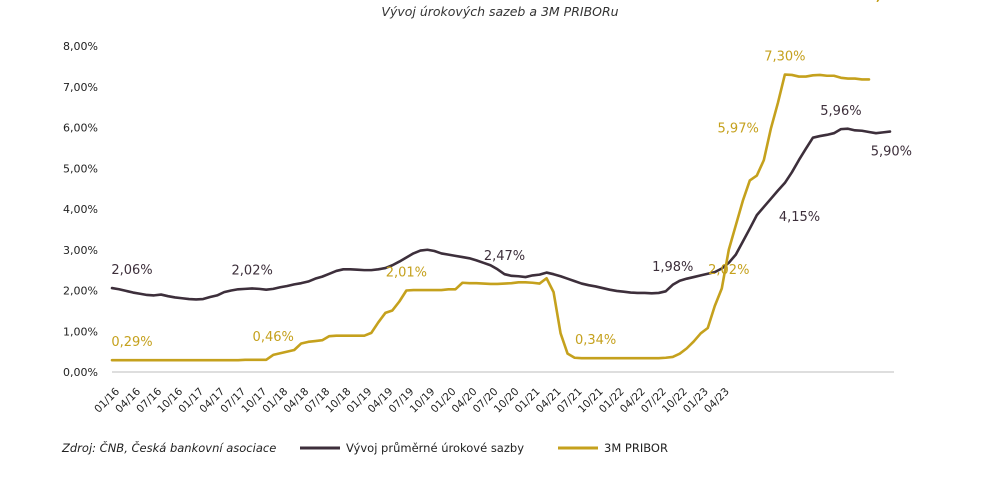 This screenshot has width=1000, height=500. Describe the element at coordinates (504, 256) in the screenshot. I see `data-label: 2,47%` at that location.